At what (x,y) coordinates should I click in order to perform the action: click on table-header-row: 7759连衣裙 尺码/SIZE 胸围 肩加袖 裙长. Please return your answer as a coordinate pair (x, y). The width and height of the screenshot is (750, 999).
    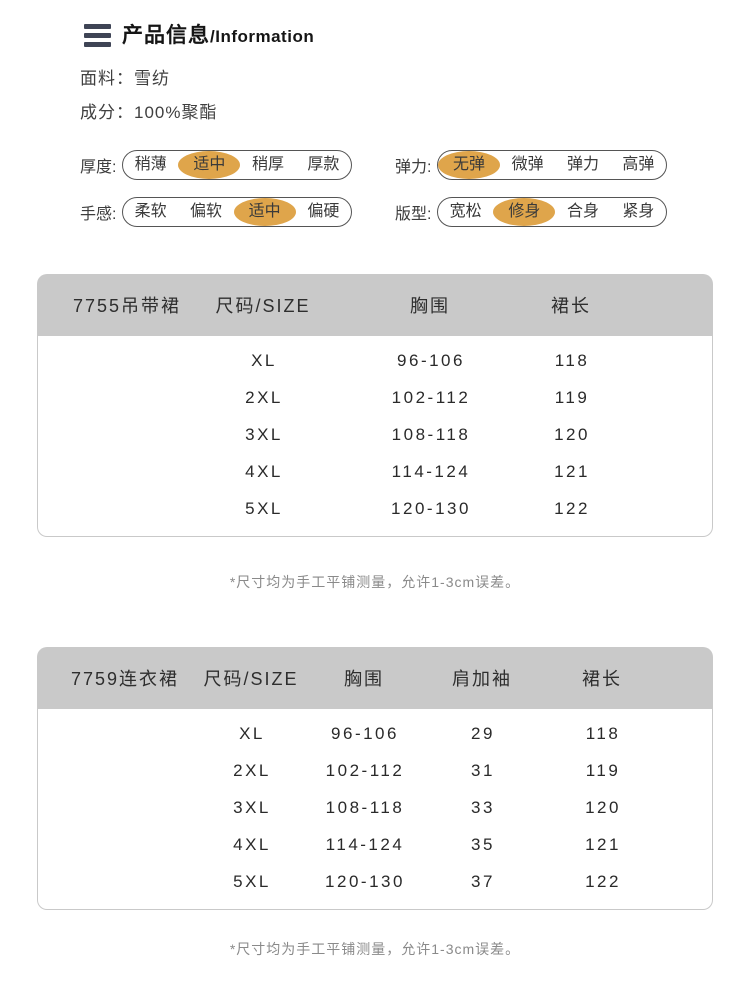
    Looking at the image, I should click on (375, 678).